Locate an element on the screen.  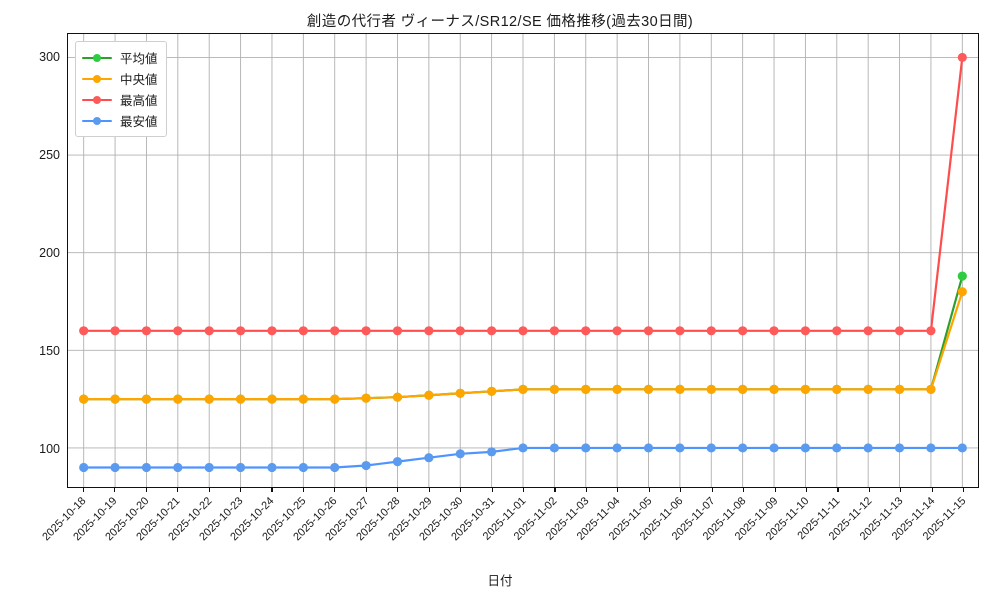
x-axis-label: 日付 is located at coordinates (500, 581).